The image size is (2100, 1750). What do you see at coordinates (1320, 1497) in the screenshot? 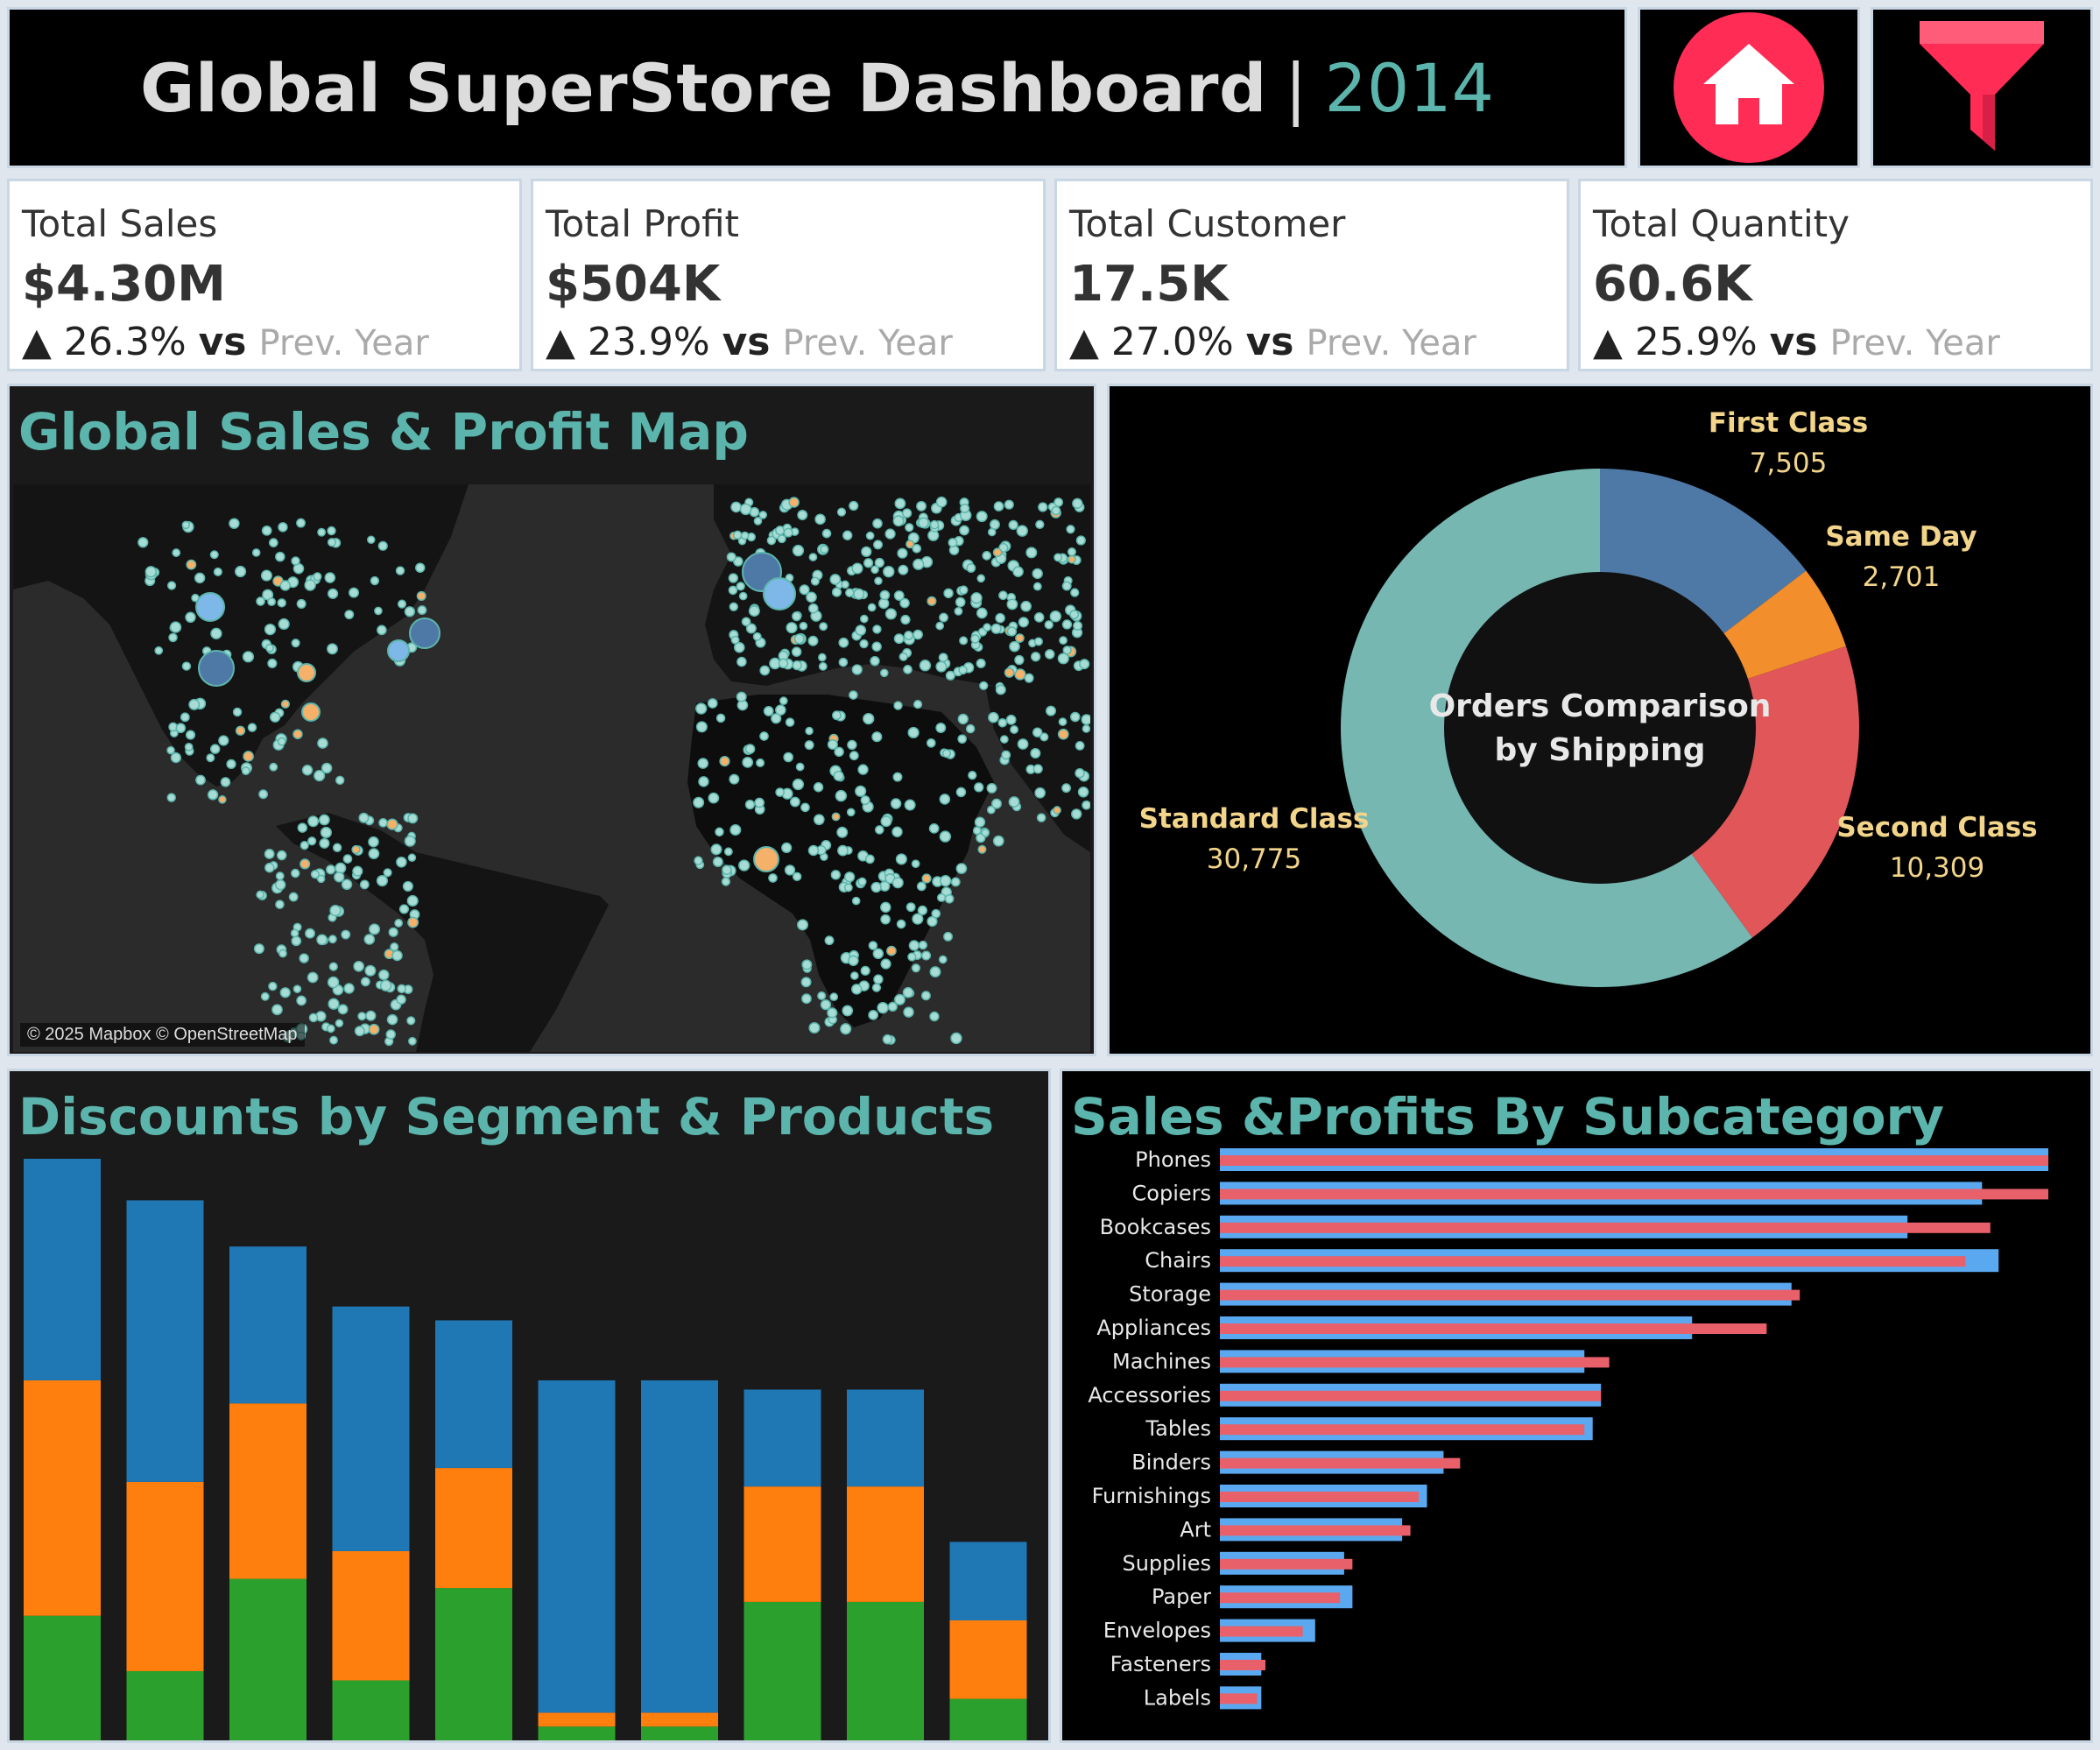
I see `profit-bar-furnishings` at bounding box center [1320, 1497].